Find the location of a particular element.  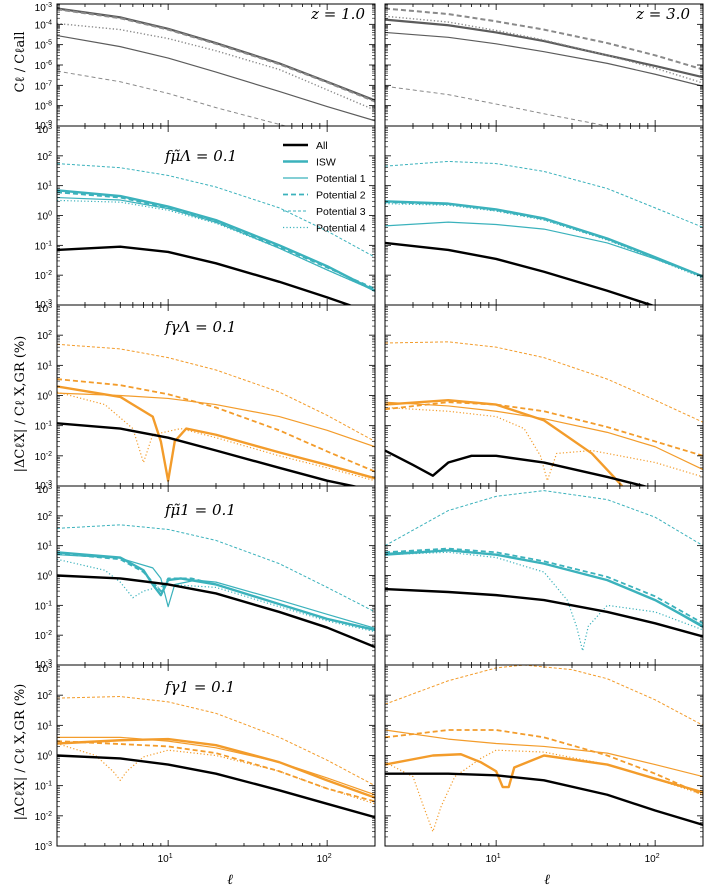

panel-r2-c0 is located at coordinates (216, 414).